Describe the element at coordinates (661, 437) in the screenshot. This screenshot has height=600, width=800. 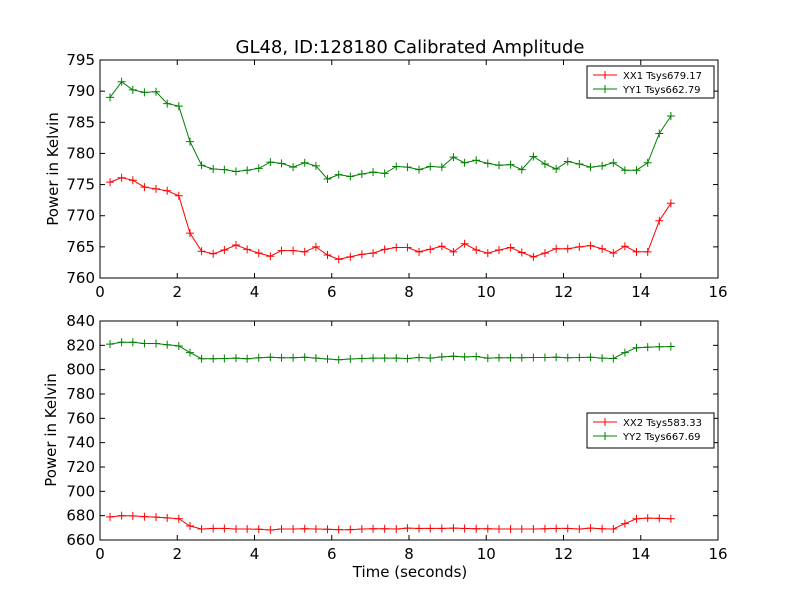
I see `legend-entry-label: YY2 Tsys667.69` at that location.